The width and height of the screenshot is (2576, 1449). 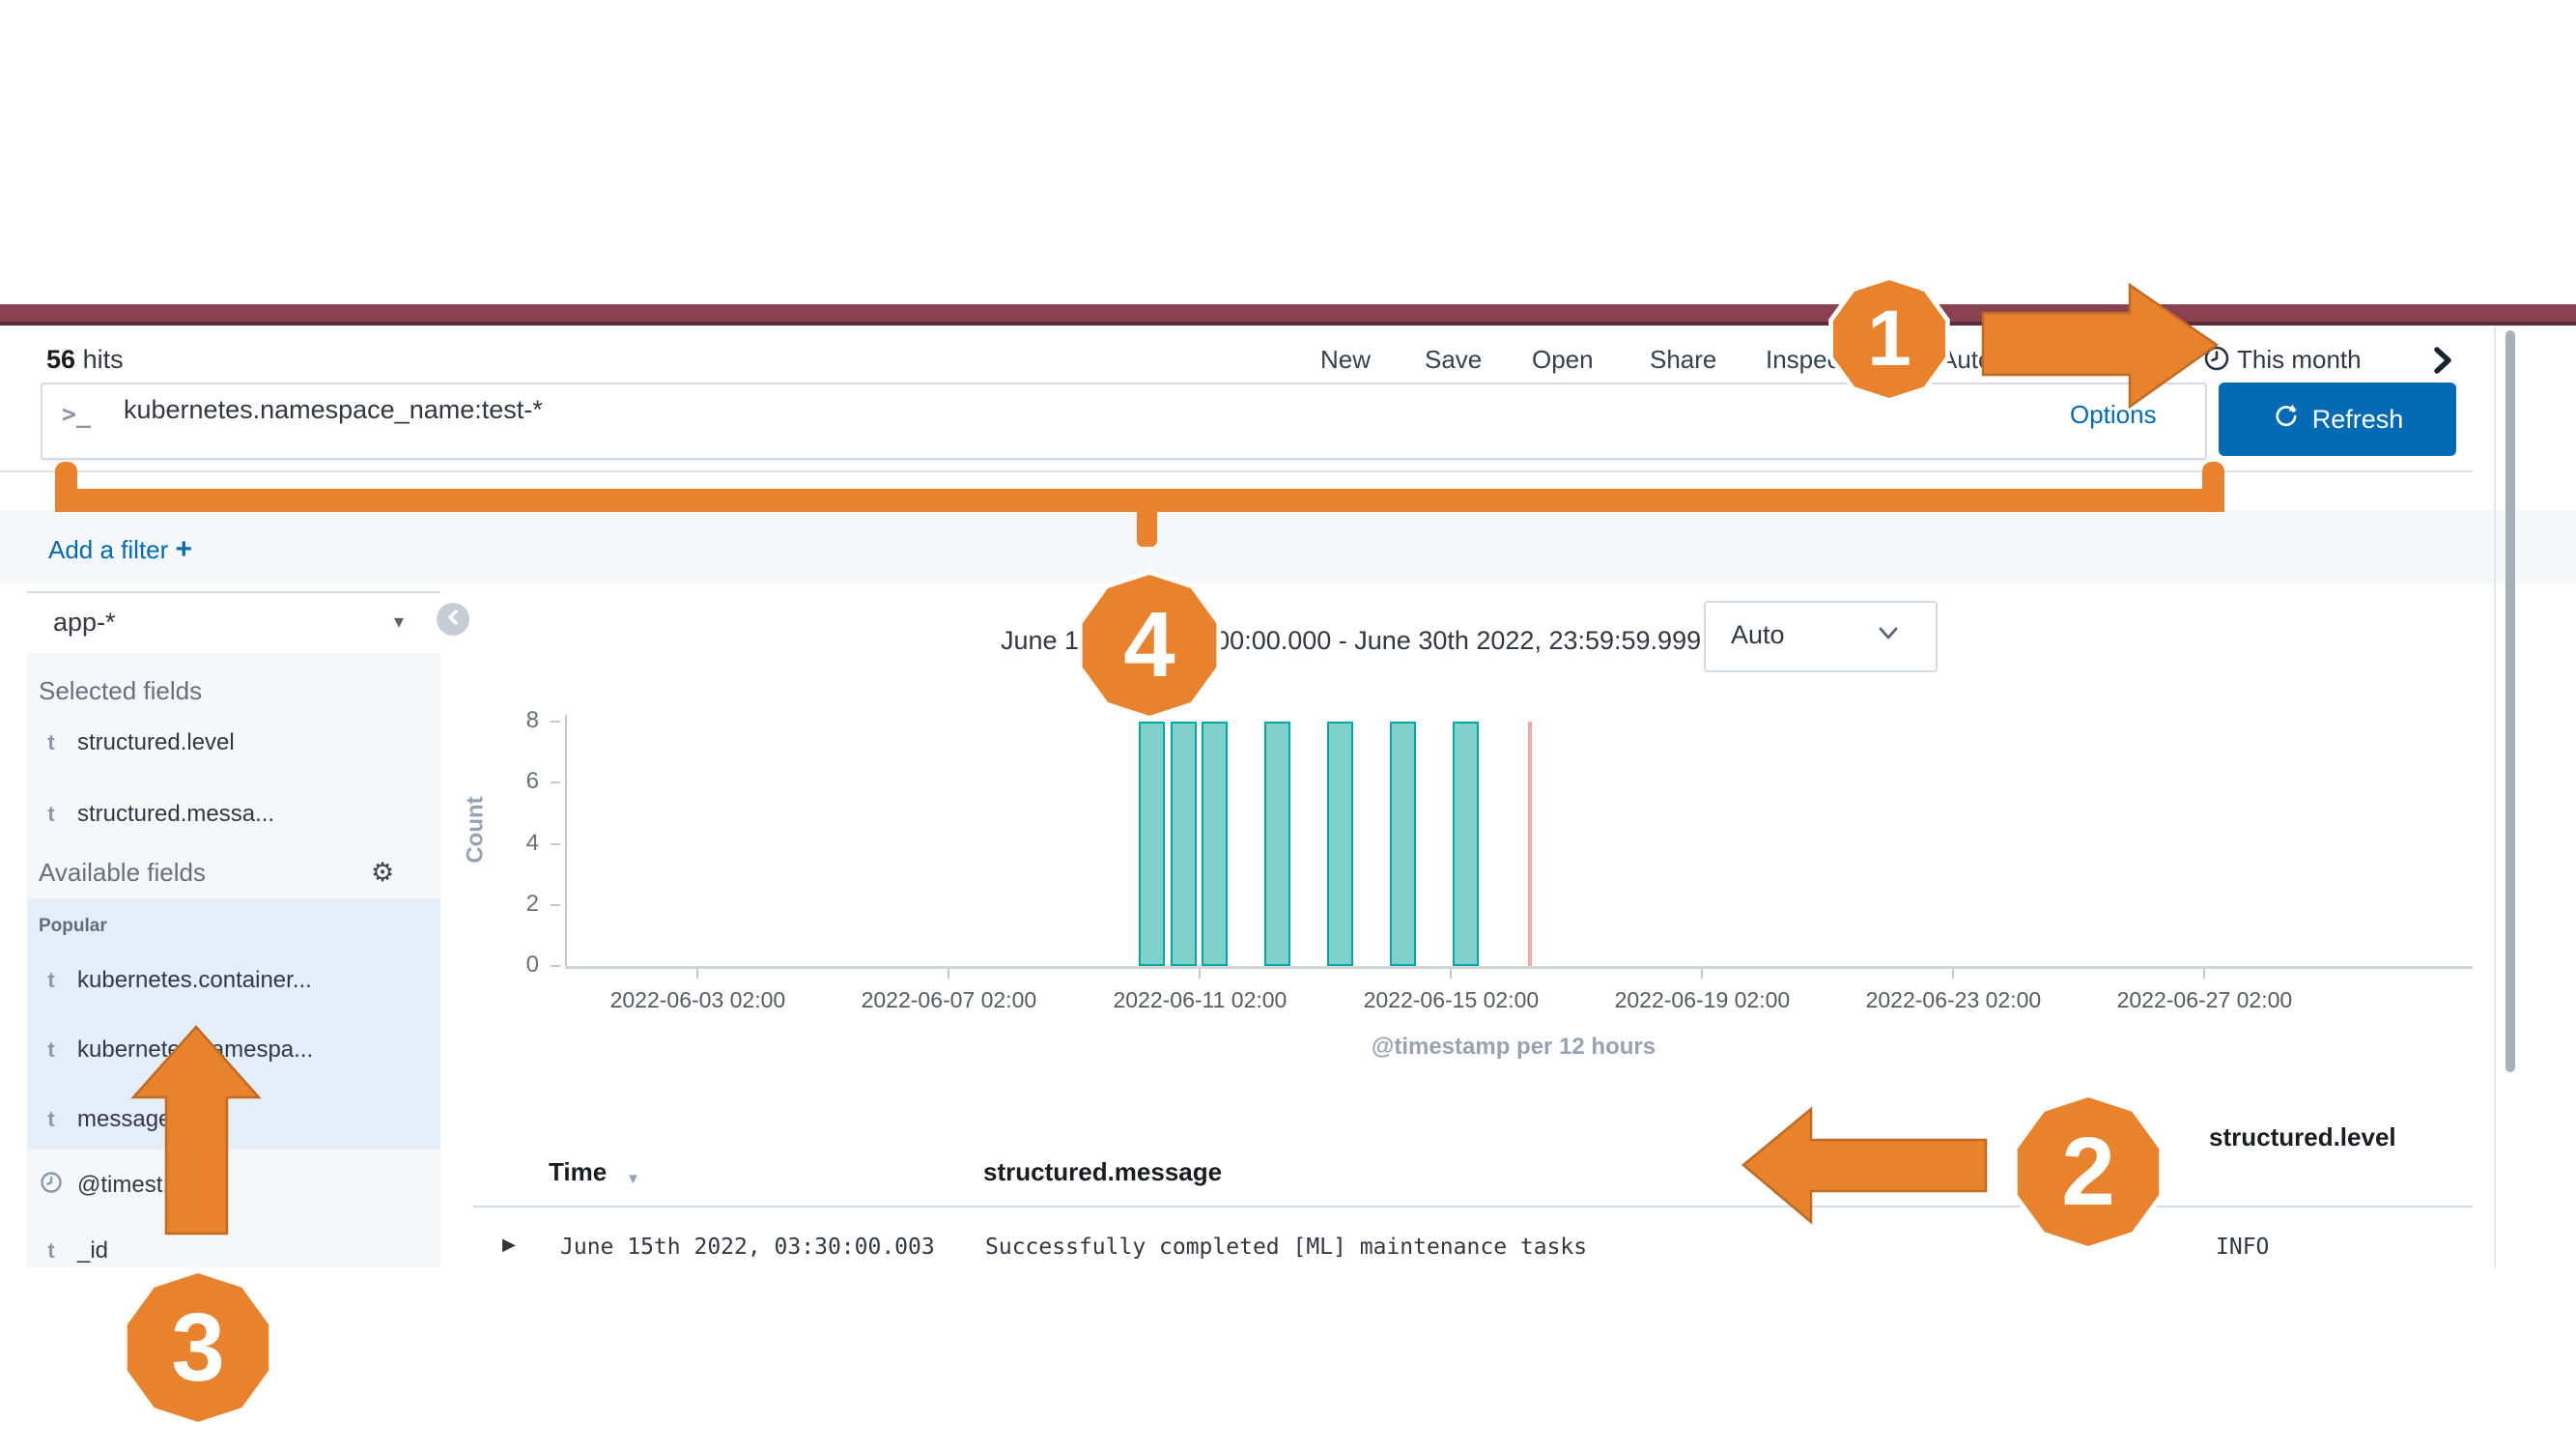 What do you see at coordinates (1473, 1207) in the screenshot?
I see `table-header-divider` at bounding box center [1473, 1207].